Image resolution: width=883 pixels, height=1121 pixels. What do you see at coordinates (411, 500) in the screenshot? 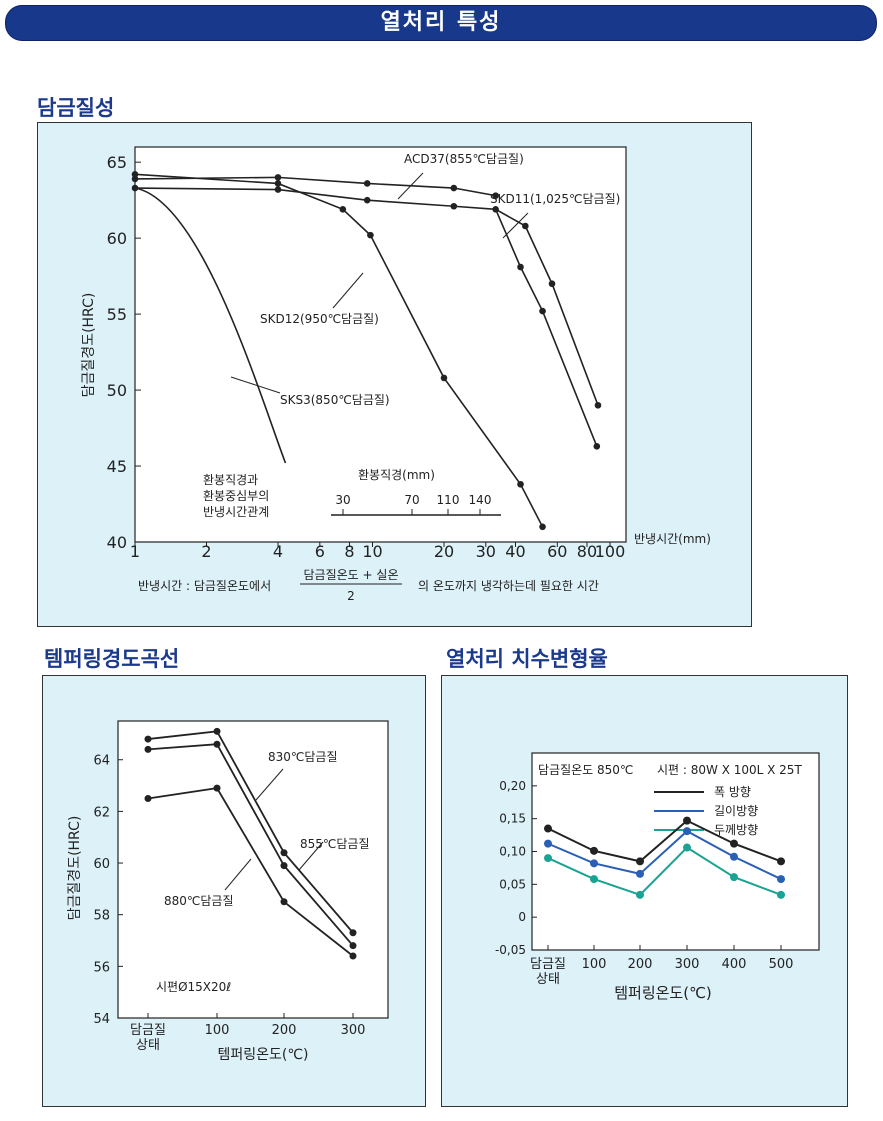
I see `bar-diameter-tick-label: 70` at bounding box center [411, 500].